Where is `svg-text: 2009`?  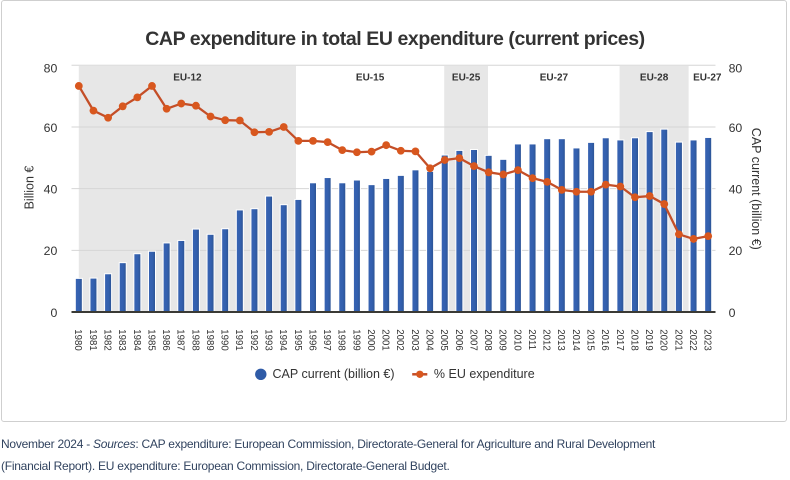 svg-text: 2009 is located at coordinates (502, 340).